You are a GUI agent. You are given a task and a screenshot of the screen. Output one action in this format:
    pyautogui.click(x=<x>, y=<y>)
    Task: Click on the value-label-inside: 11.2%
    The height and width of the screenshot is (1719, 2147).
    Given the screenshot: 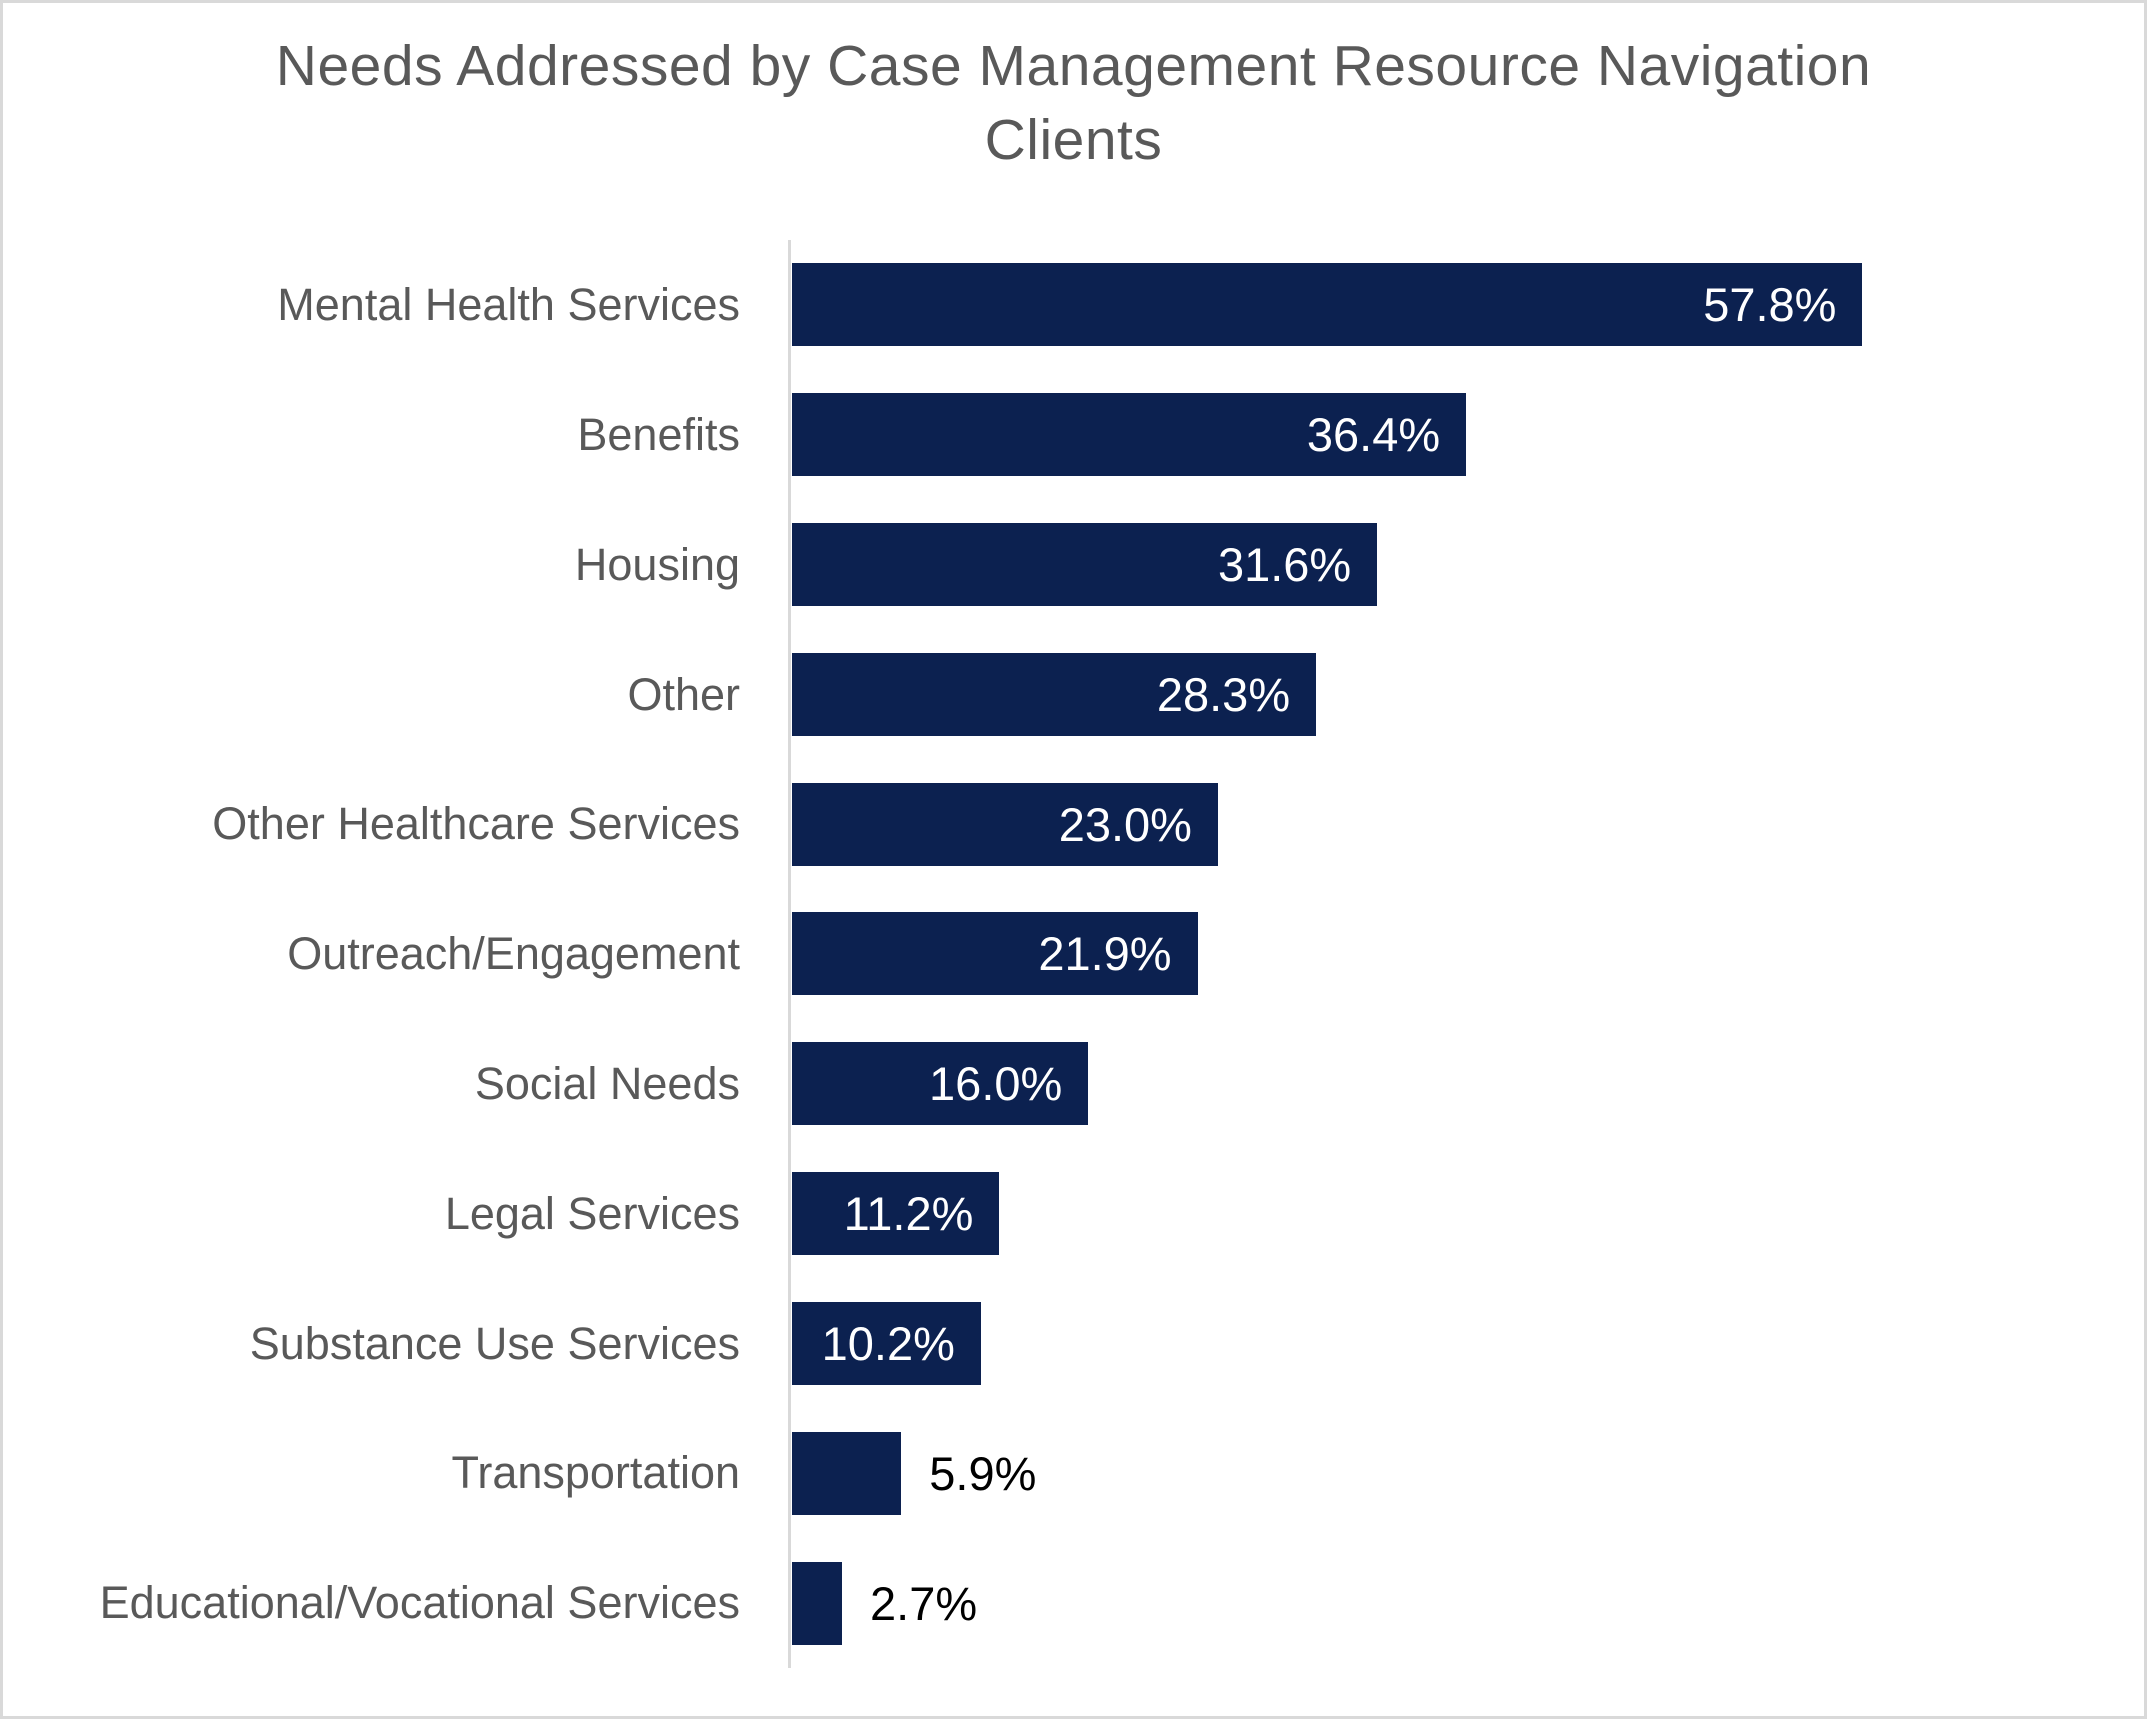 What is the action you would take?
    pyautogui.click(x=908, y=1214)
    